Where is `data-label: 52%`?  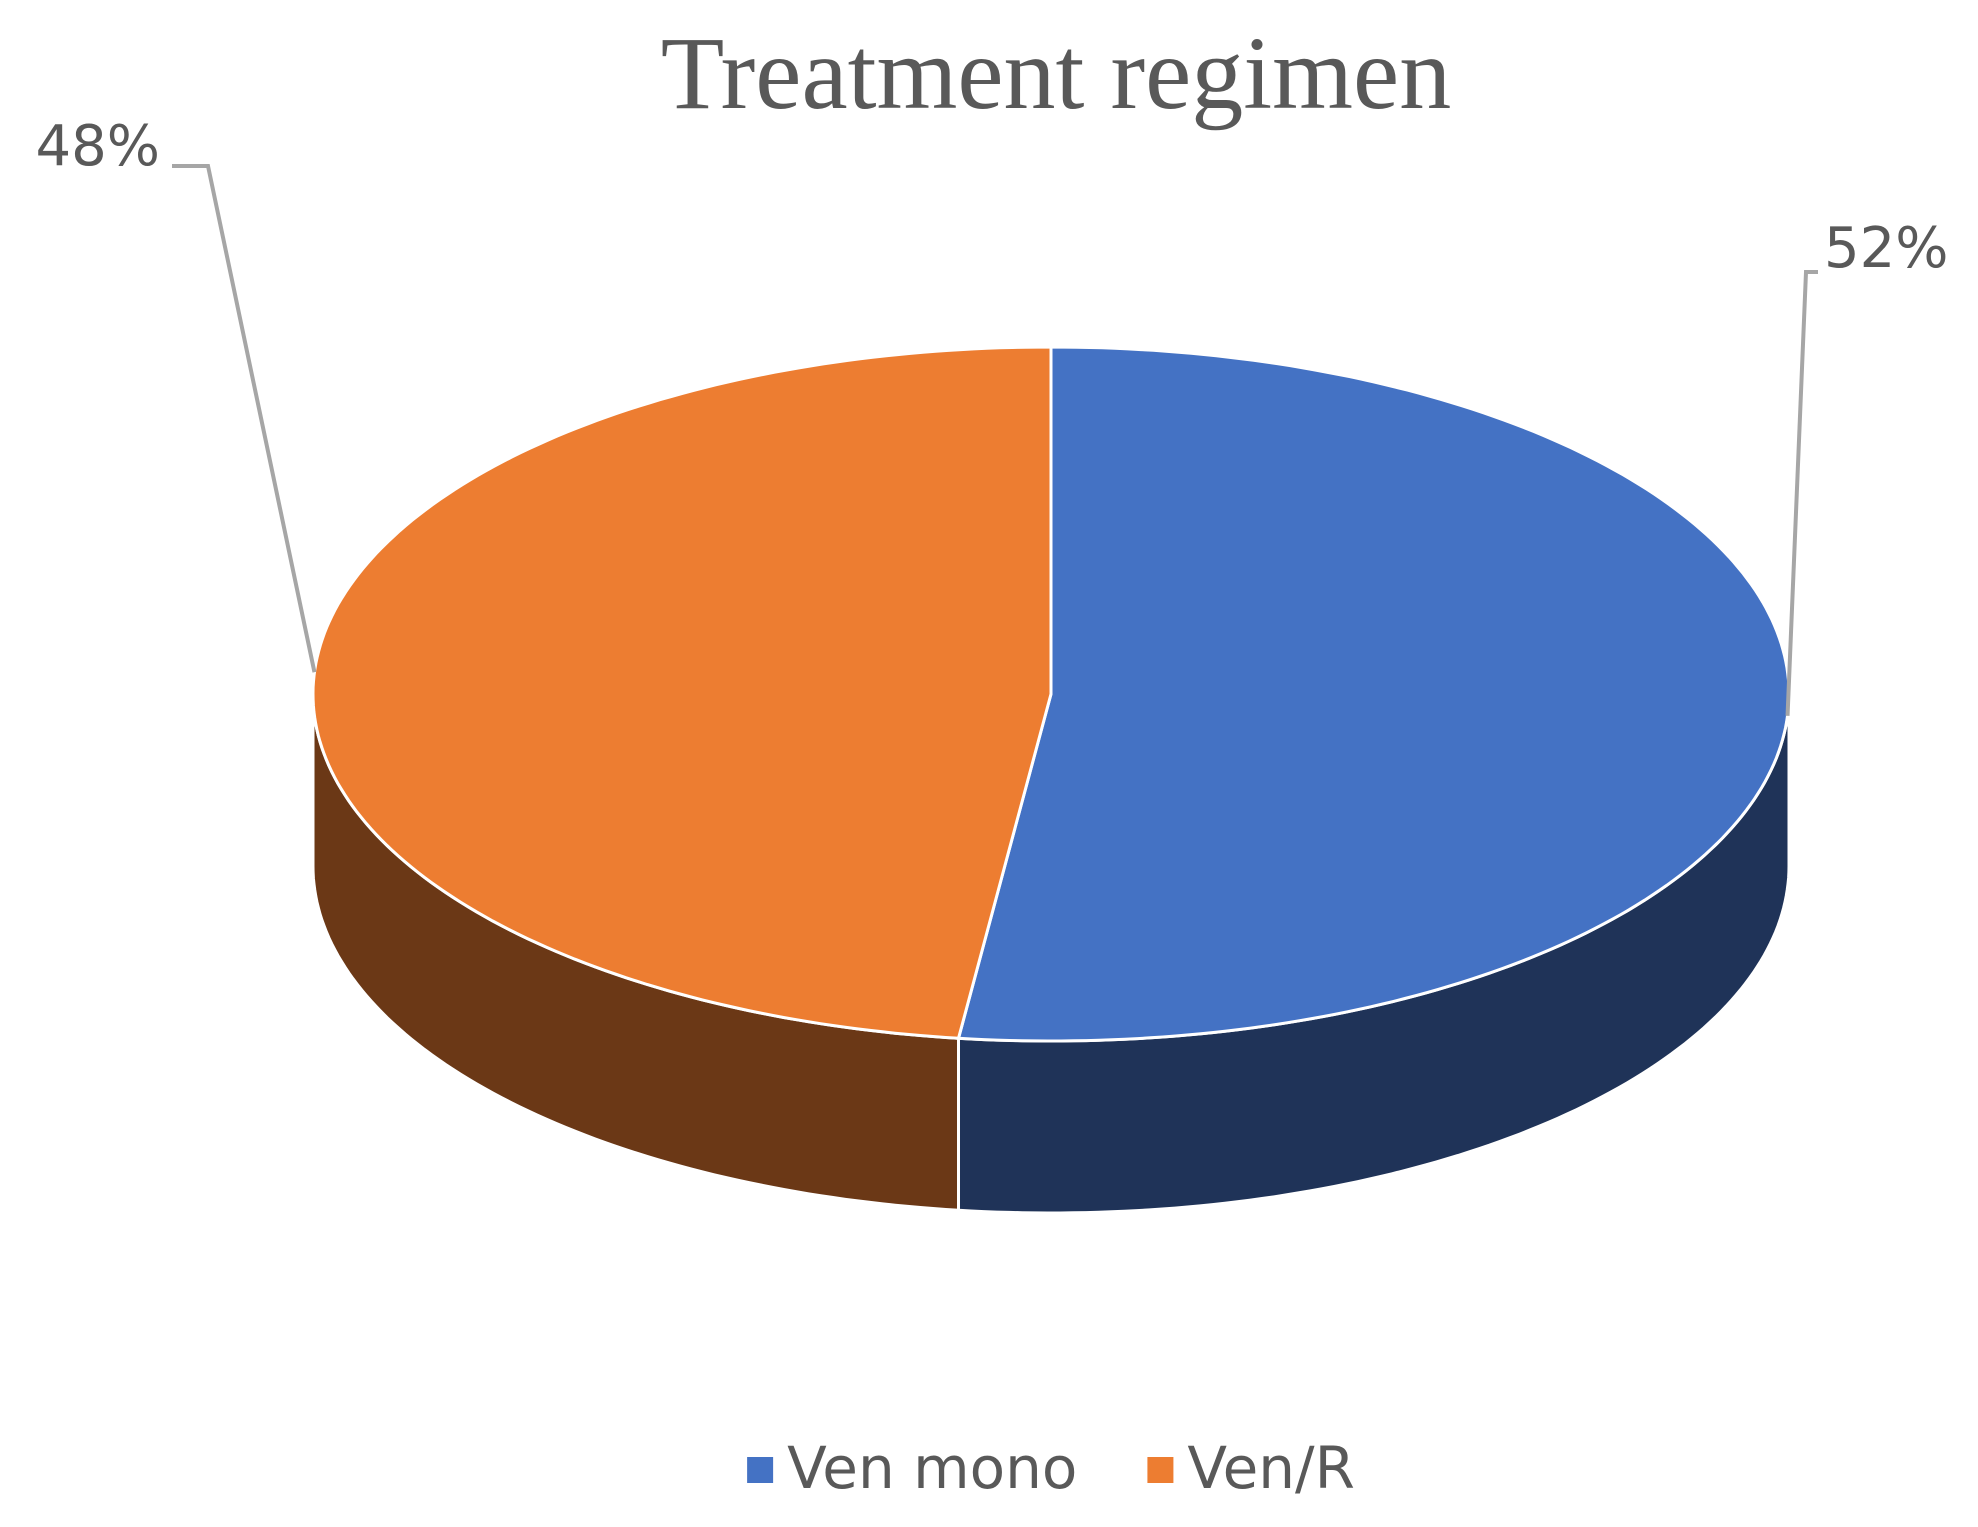
data-label: 52% is located at coordinates (1886, 248).